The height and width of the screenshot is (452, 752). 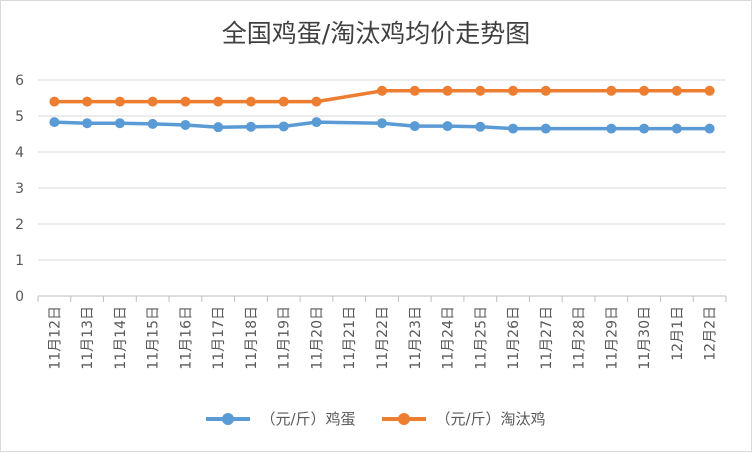 I want to click on legend-swatch-hen, so click(x=403, y=419).